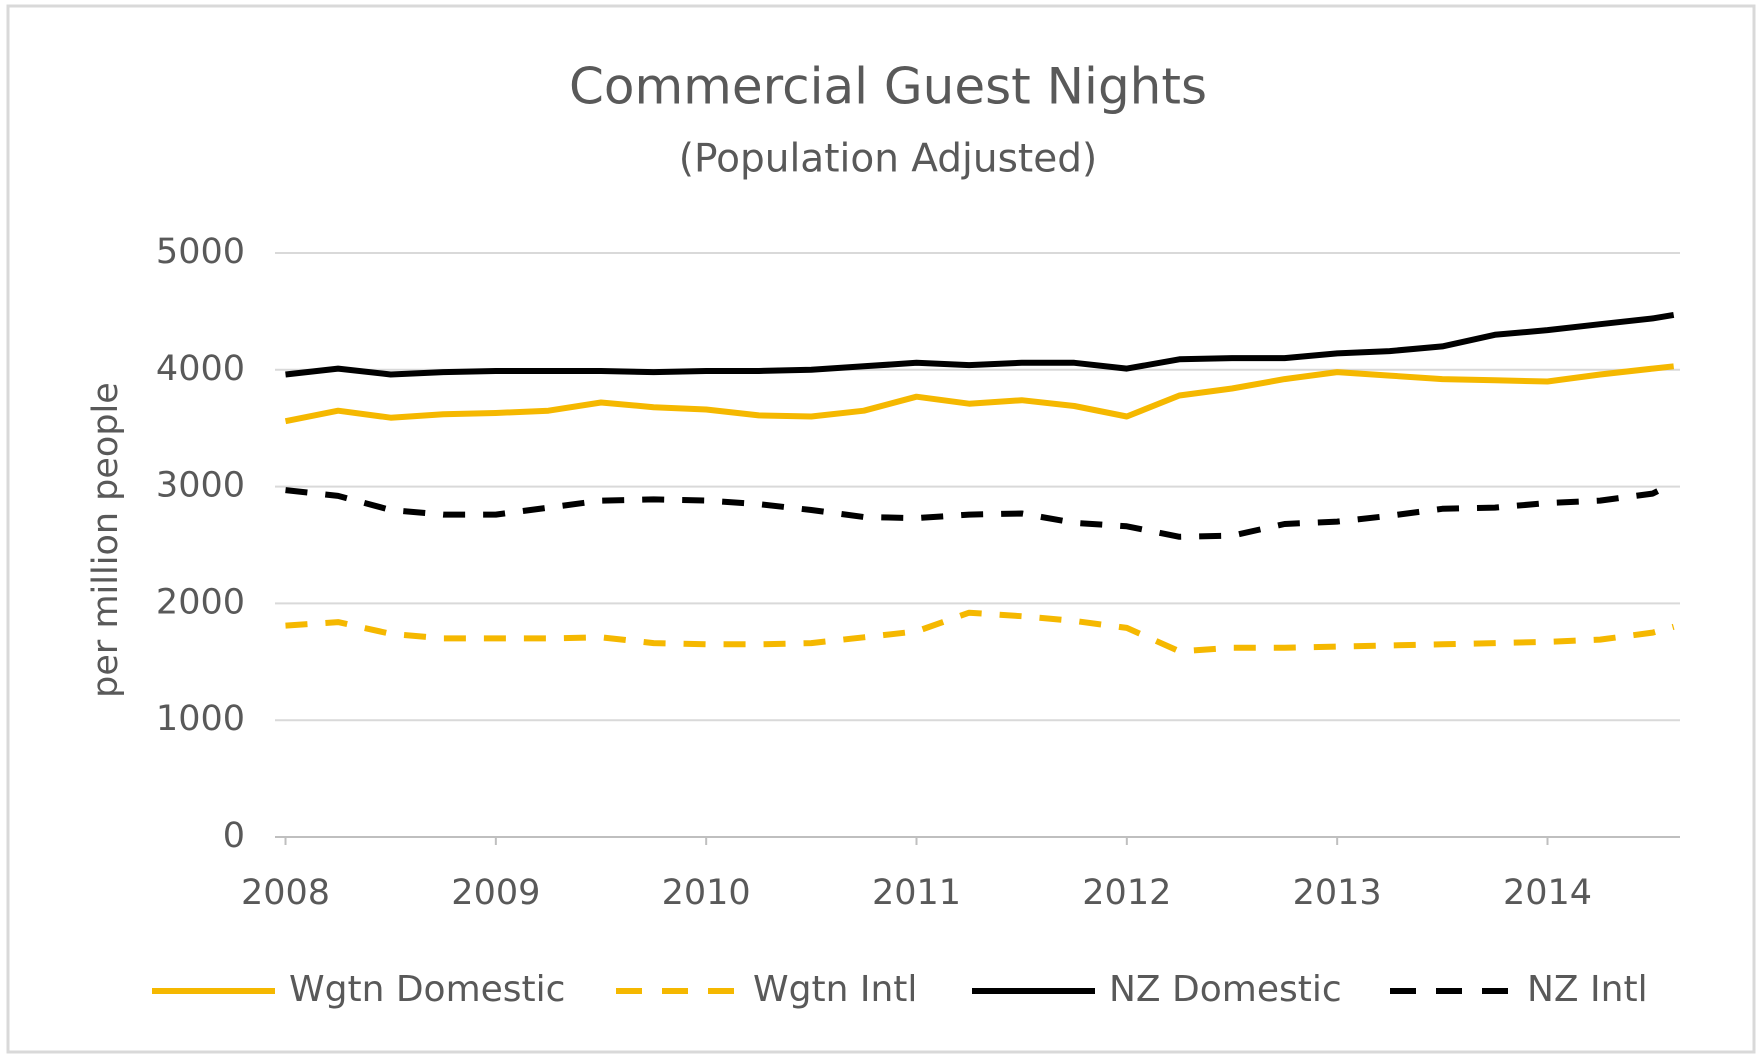 The width and height of the screenshot is (1762, 1059). Describe the element at coordinates (200, 719) in the screenshot. I see `y-tick-label: 1000` at that location.